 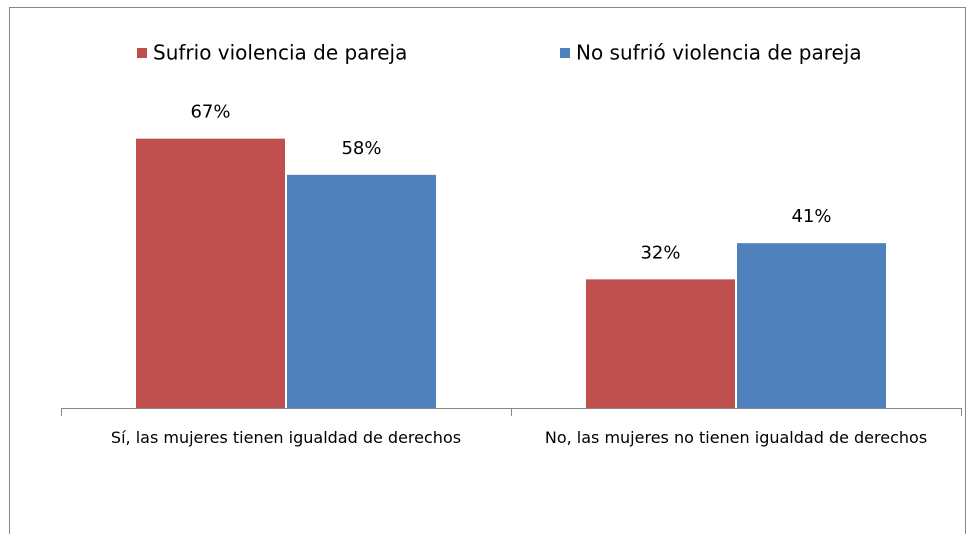 I want to click on data-label: 32%, so click(x=660, y=252).